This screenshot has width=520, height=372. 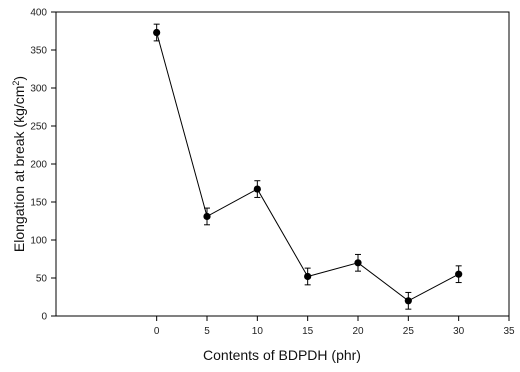 I want to click on x-axis-label: Contents of BDPDH (phr), so click(x=282, y=355).